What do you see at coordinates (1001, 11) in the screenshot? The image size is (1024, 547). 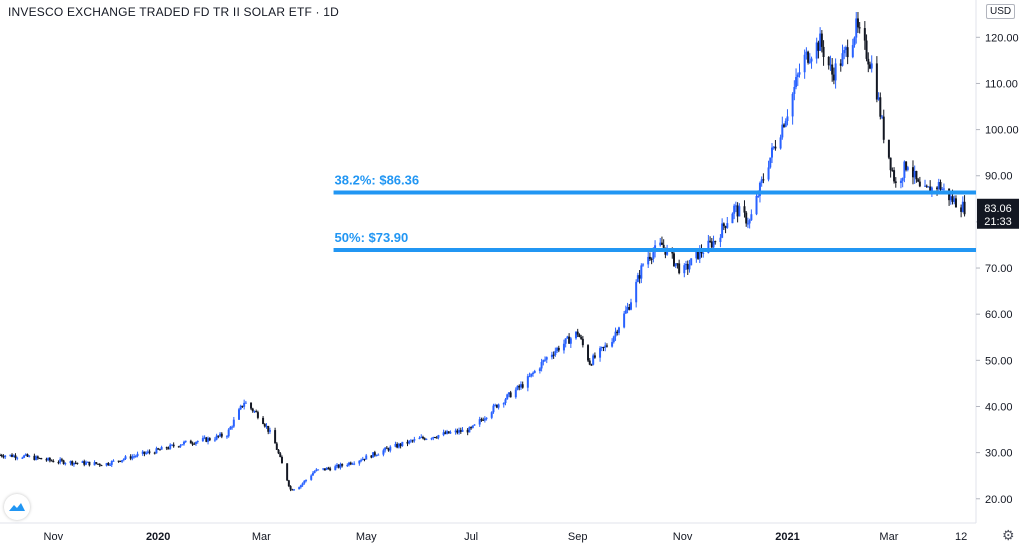 I see `currency-button: USD` at bounding box center [1001, 11].